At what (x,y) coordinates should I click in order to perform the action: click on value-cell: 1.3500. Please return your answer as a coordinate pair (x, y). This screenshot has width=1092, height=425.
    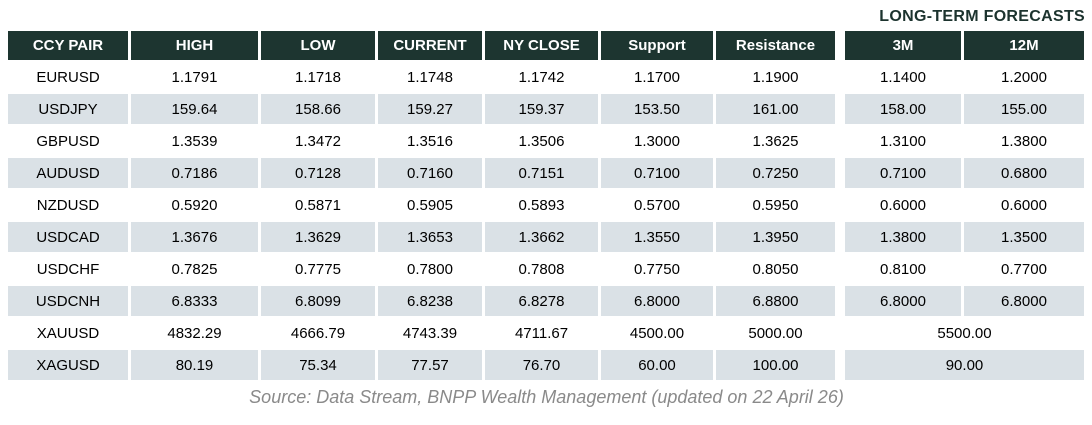
    Looking at the image, I should click on (1024, 237).